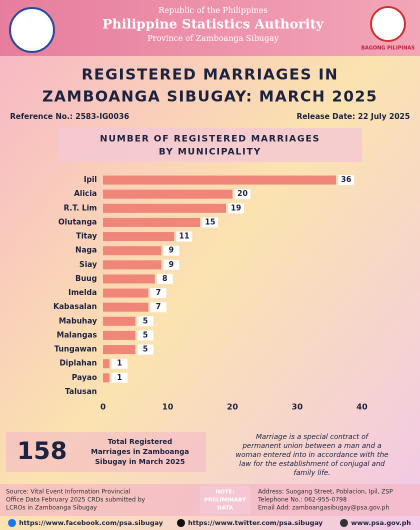 The image size is (420, 530). What do you see at coordinates (381, 523) in the screenshot?
I see `web-link: www.psa.gov.ph` at bounding box center [381, 523].